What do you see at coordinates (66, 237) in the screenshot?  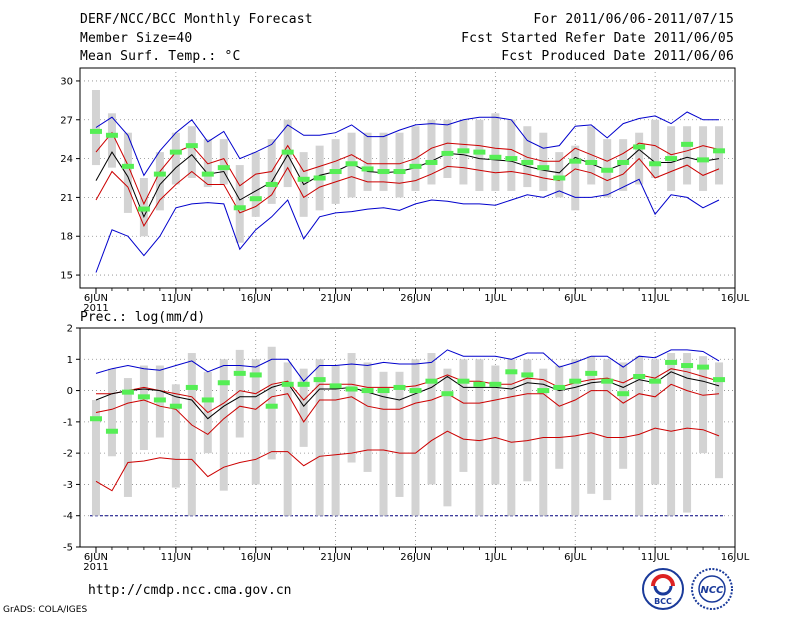 I see `y-tick-label: 18` at bounding box center [66, 237].